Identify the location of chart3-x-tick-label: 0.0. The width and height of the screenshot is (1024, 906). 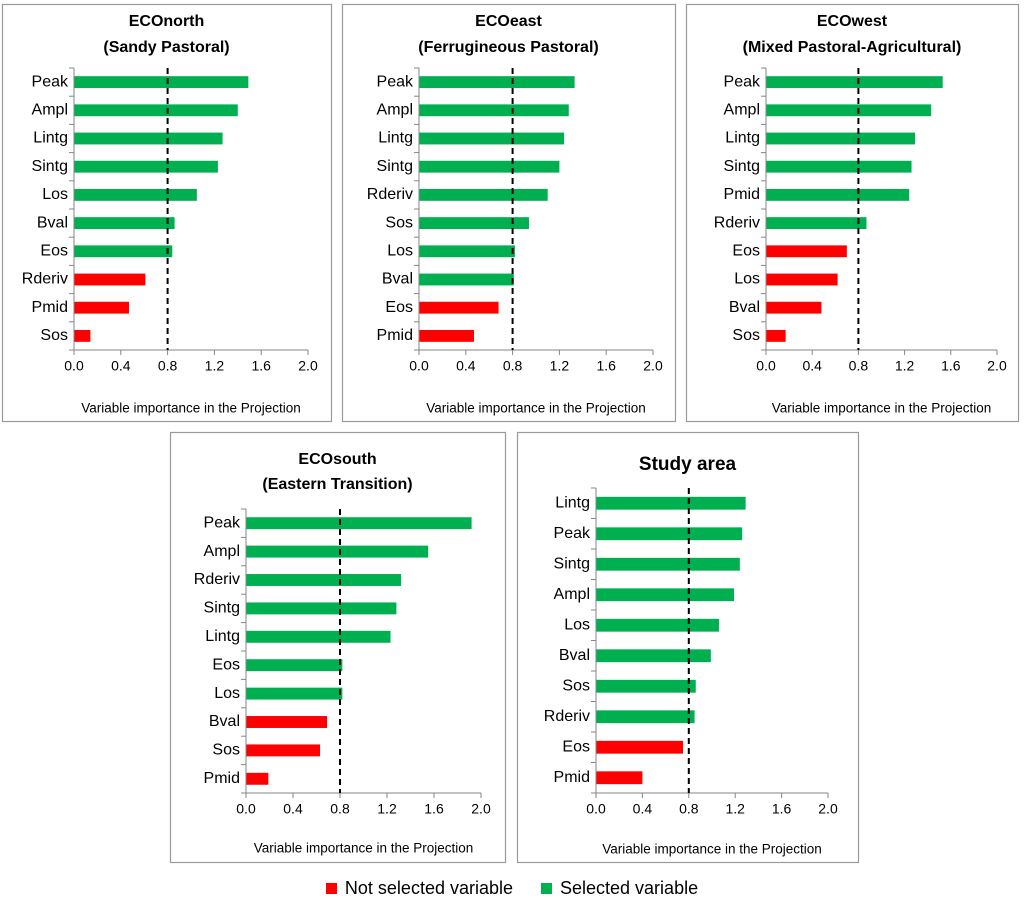
(766, 366).